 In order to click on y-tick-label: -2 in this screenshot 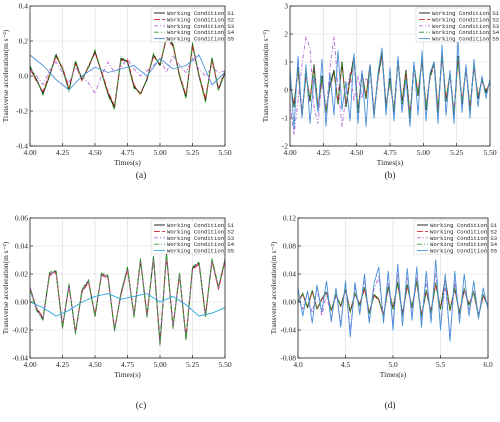, I will do `click(285, 146)`.